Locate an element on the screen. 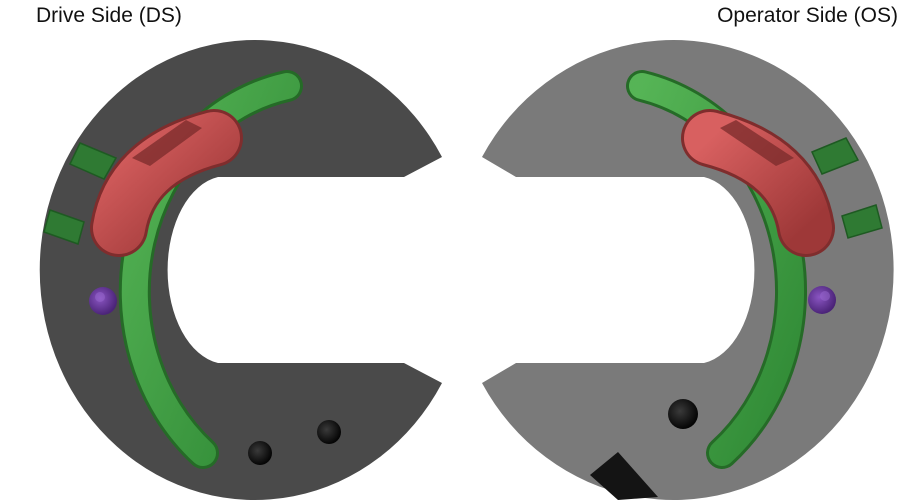 The height and width of the screenshot is (504, 920). drive-side-label: Drive Side (DS) is located at coordinates (109, 15).